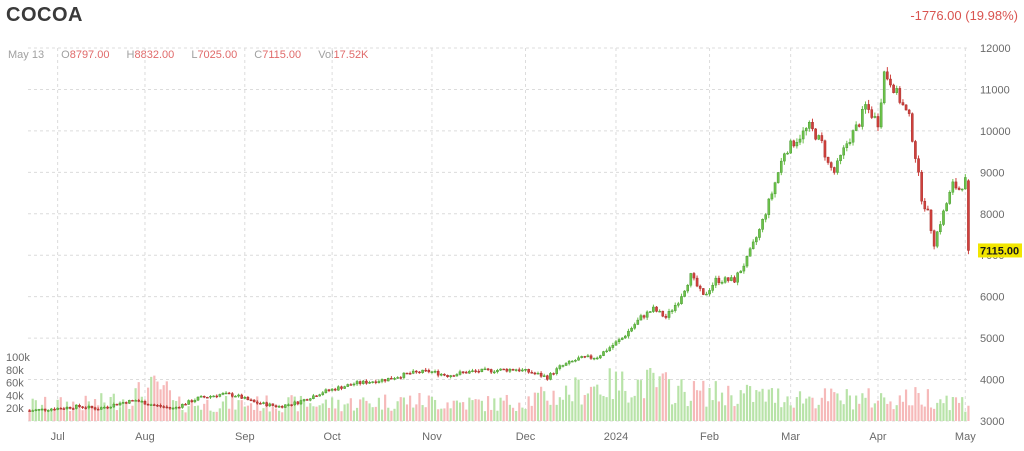 This screenshot has width=1024, height=451. Describe the element at coordinates (616, 437) in the screenshot. I see `time-tick-label: 2024` at that location.